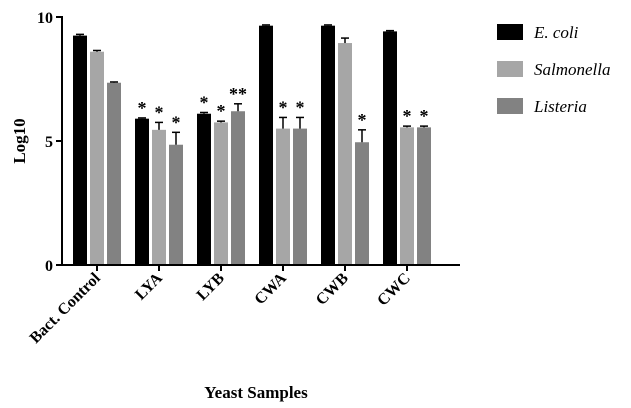 Image resolution: width=631 pixels, height=408 pixels. Describe the element at coordinates (66, 308) in the screenshot. I see `x-tick-label: Bact. Control` at that location.